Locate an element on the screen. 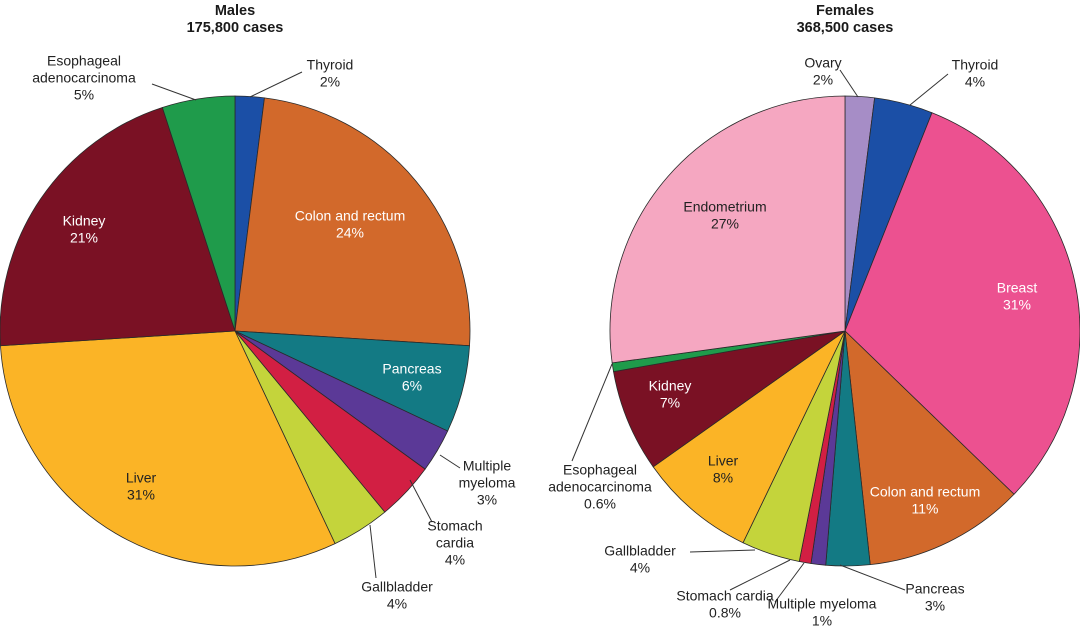 This screenshot has width=1080, height=627. slice-endometrium is located at coordinates (727, 229).